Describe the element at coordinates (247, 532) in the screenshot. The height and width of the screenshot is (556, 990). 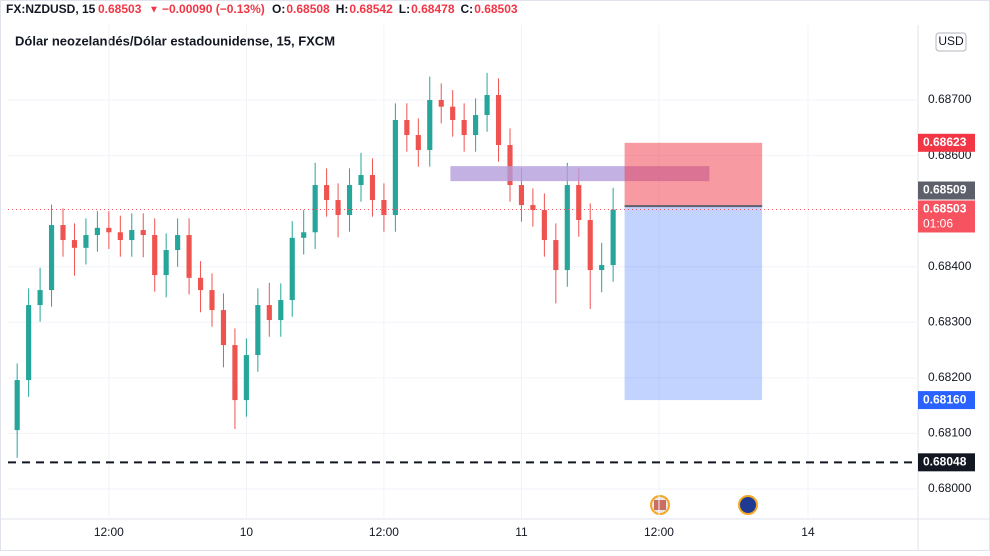
I see `x-tick-label: 10` at that location.